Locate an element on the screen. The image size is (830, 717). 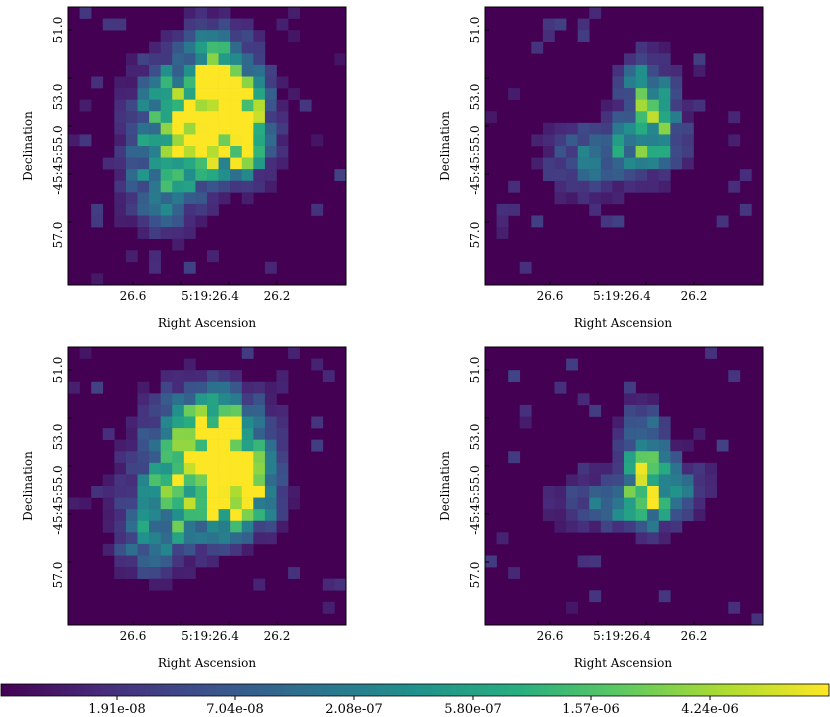
panel-2-cells is located at coordinates (618, 140).